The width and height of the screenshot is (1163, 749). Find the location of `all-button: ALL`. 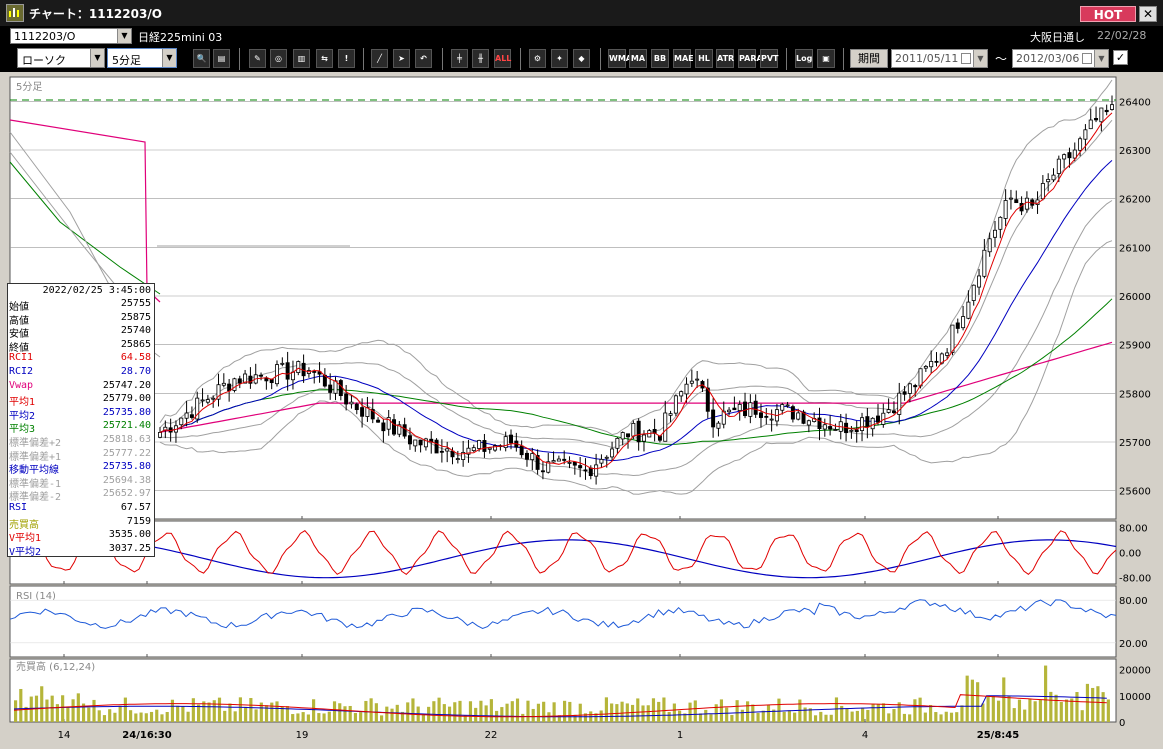

all-button: ALL is located at coordinates (502, 58).